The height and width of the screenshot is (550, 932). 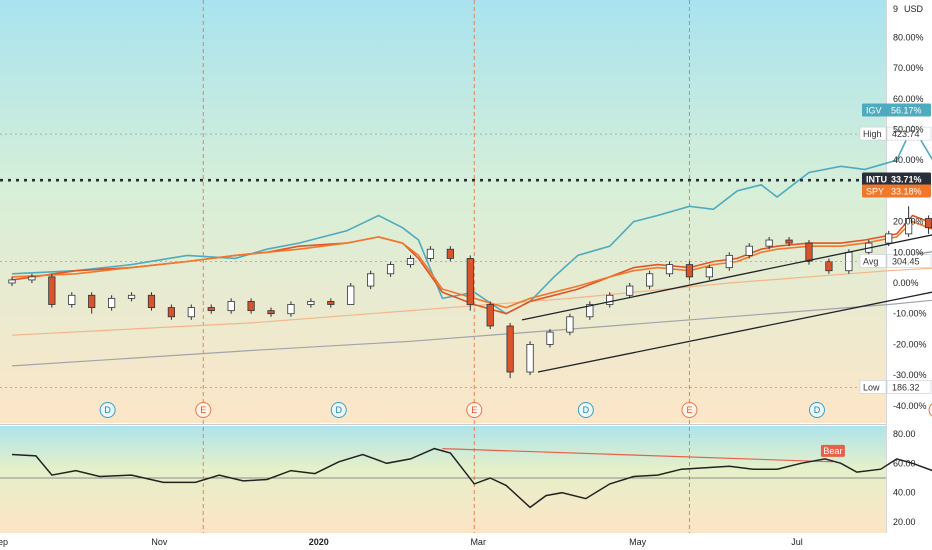 I want to click on earnings-marker-label-2: E, so click(x=689, y=410).